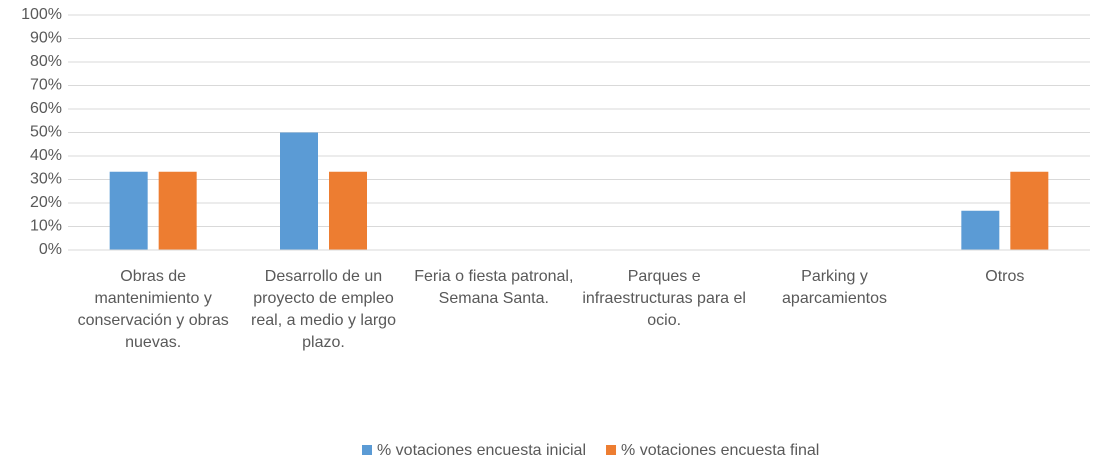 Image resolution: width=1103 pixels, height=461 pixels. I want to click on x-tick-label: Parques e infraestructuras para el ocio., so click(664, 298).